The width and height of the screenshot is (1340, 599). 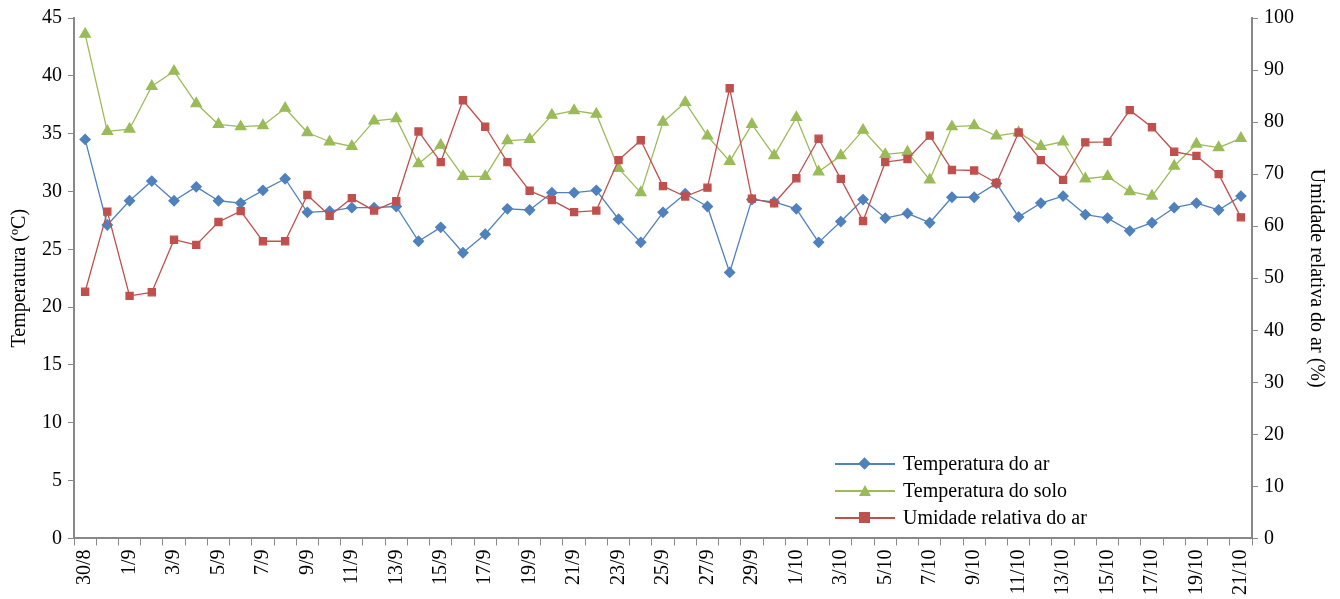 I want to click on legend-label: Umidade relativa do ar, so click(x=995, y=517).